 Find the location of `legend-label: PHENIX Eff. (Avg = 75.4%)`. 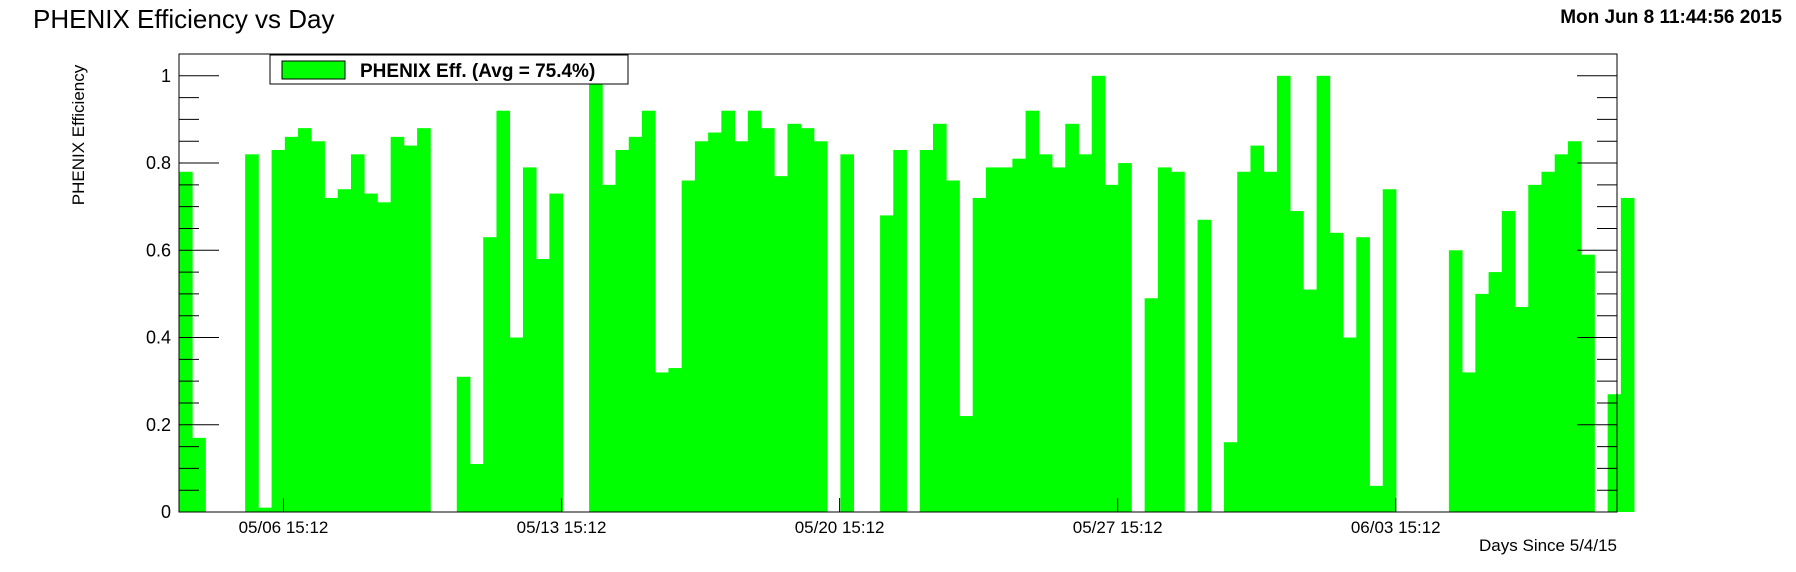

legend-label: PHENIX Eff. (Avg = 75.4%) is located at coordinates (477, 71).